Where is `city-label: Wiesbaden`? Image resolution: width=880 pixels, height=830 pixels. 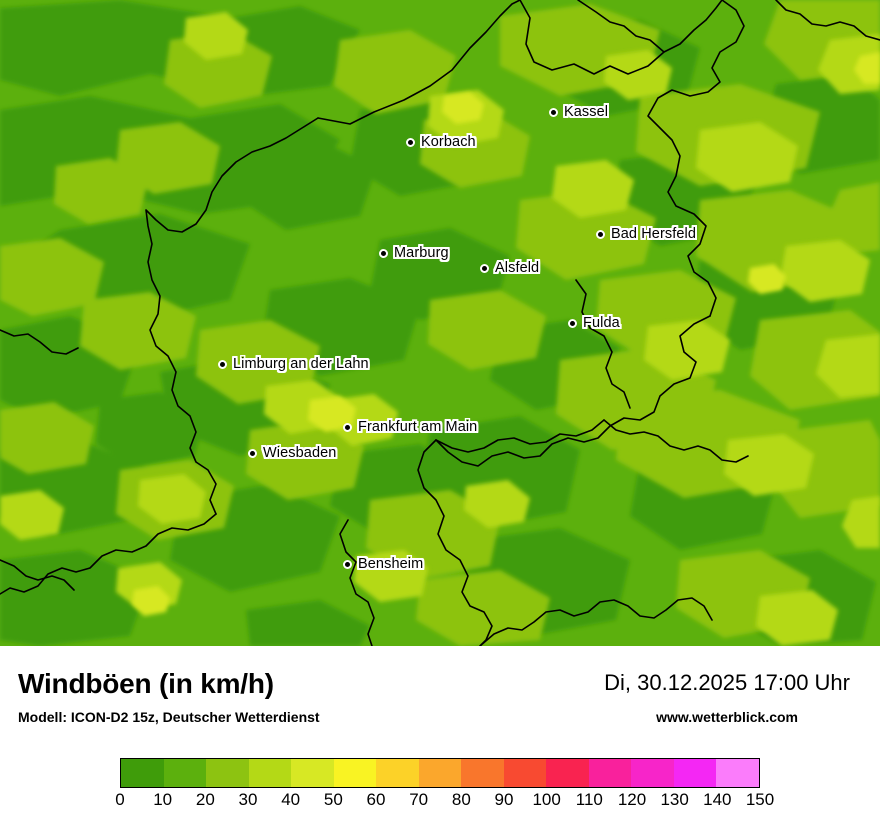
city-label: Wiesbaden is located at coordinates (300, 453).